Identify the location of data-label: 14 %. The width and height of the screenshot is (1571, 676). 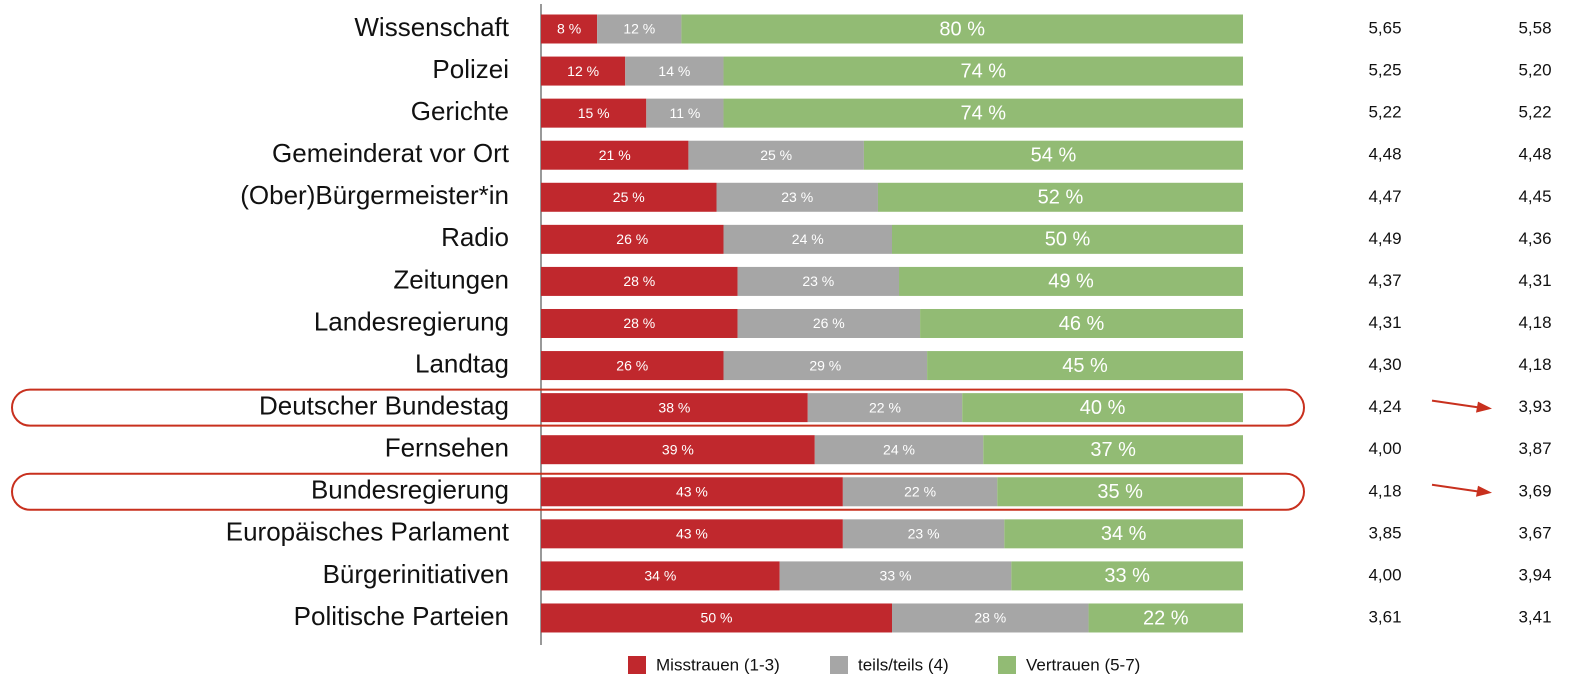
(674, 71).